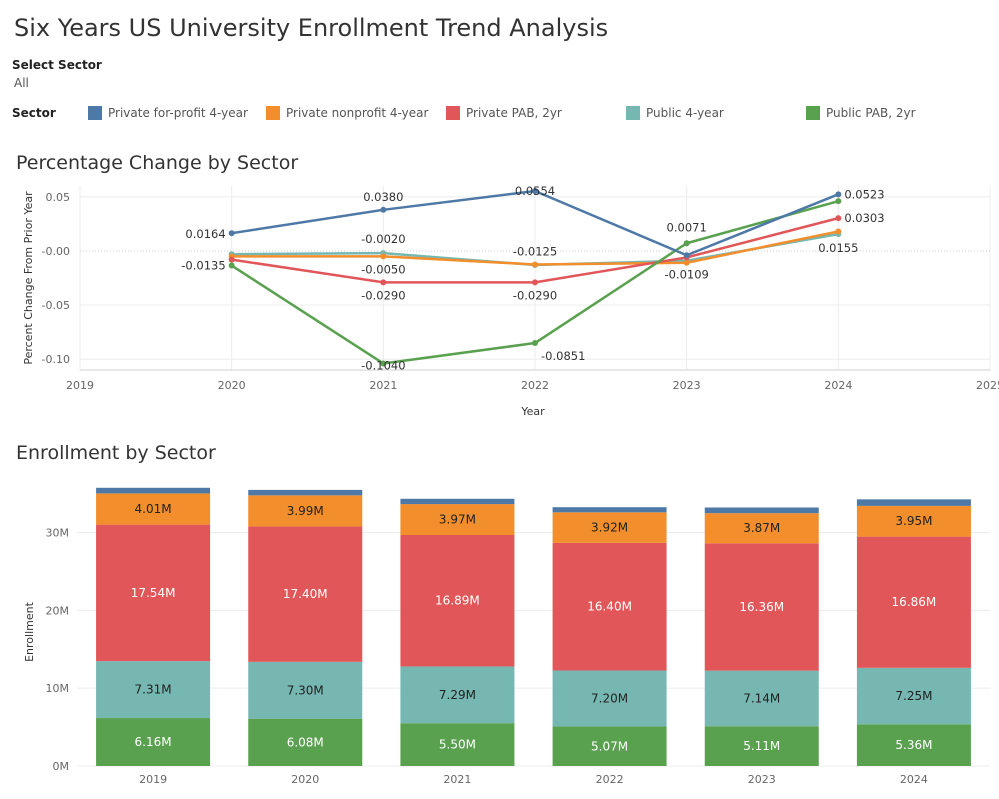 This screenshot has width=999, height=799. What do you see at coordinates (56, 359) in the screenshot?
I see `y-tick-label: -0.10` at bounding box center [56, 359].